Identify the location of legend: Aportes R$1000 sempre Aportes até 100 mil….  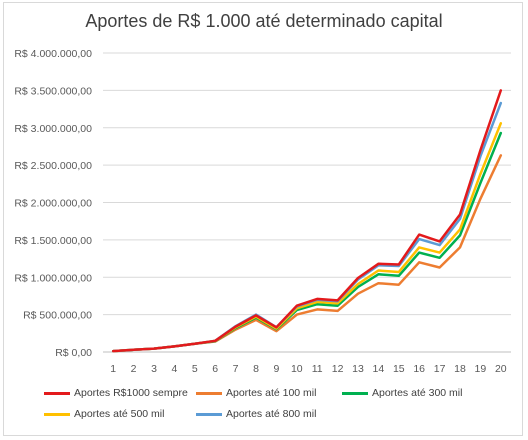
(264, 405).